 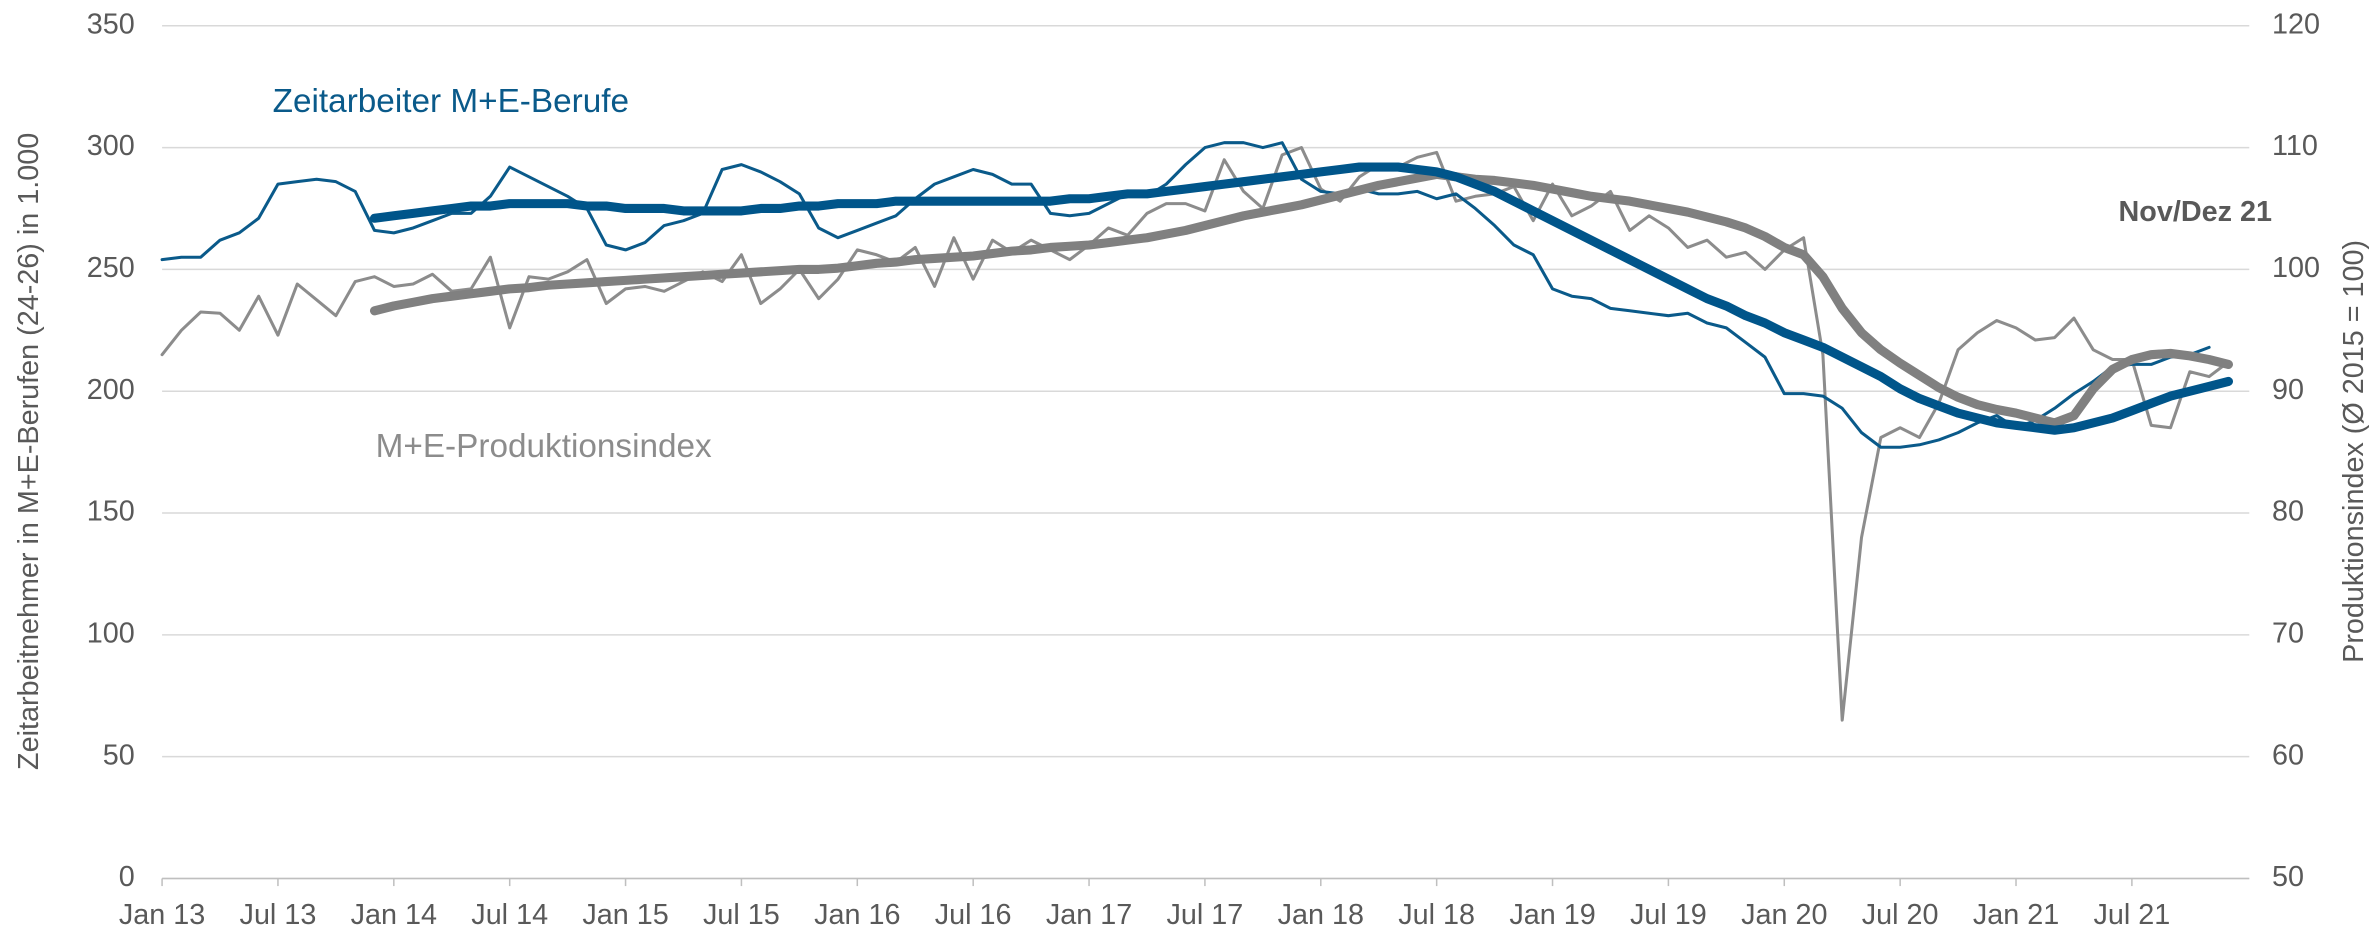 I want to click on x-tick-label: Jan 17, so click(x=1089, y=914).